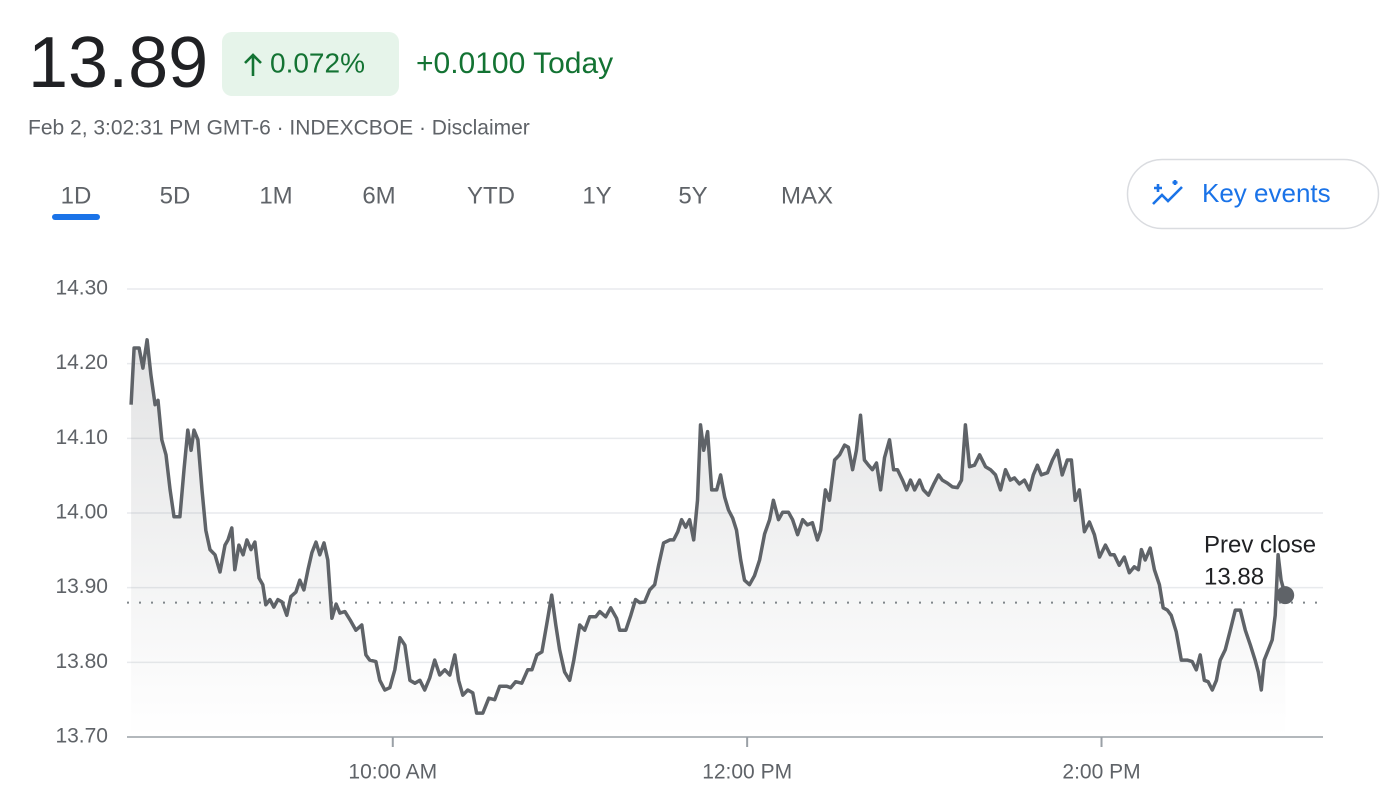 The width and height of the screenshot is (1394, 810). What do you see at coordinates (392, 772) in the screenshot?
I see `x-tick-label: 10:00 AM` at bounding box center [392, 772].